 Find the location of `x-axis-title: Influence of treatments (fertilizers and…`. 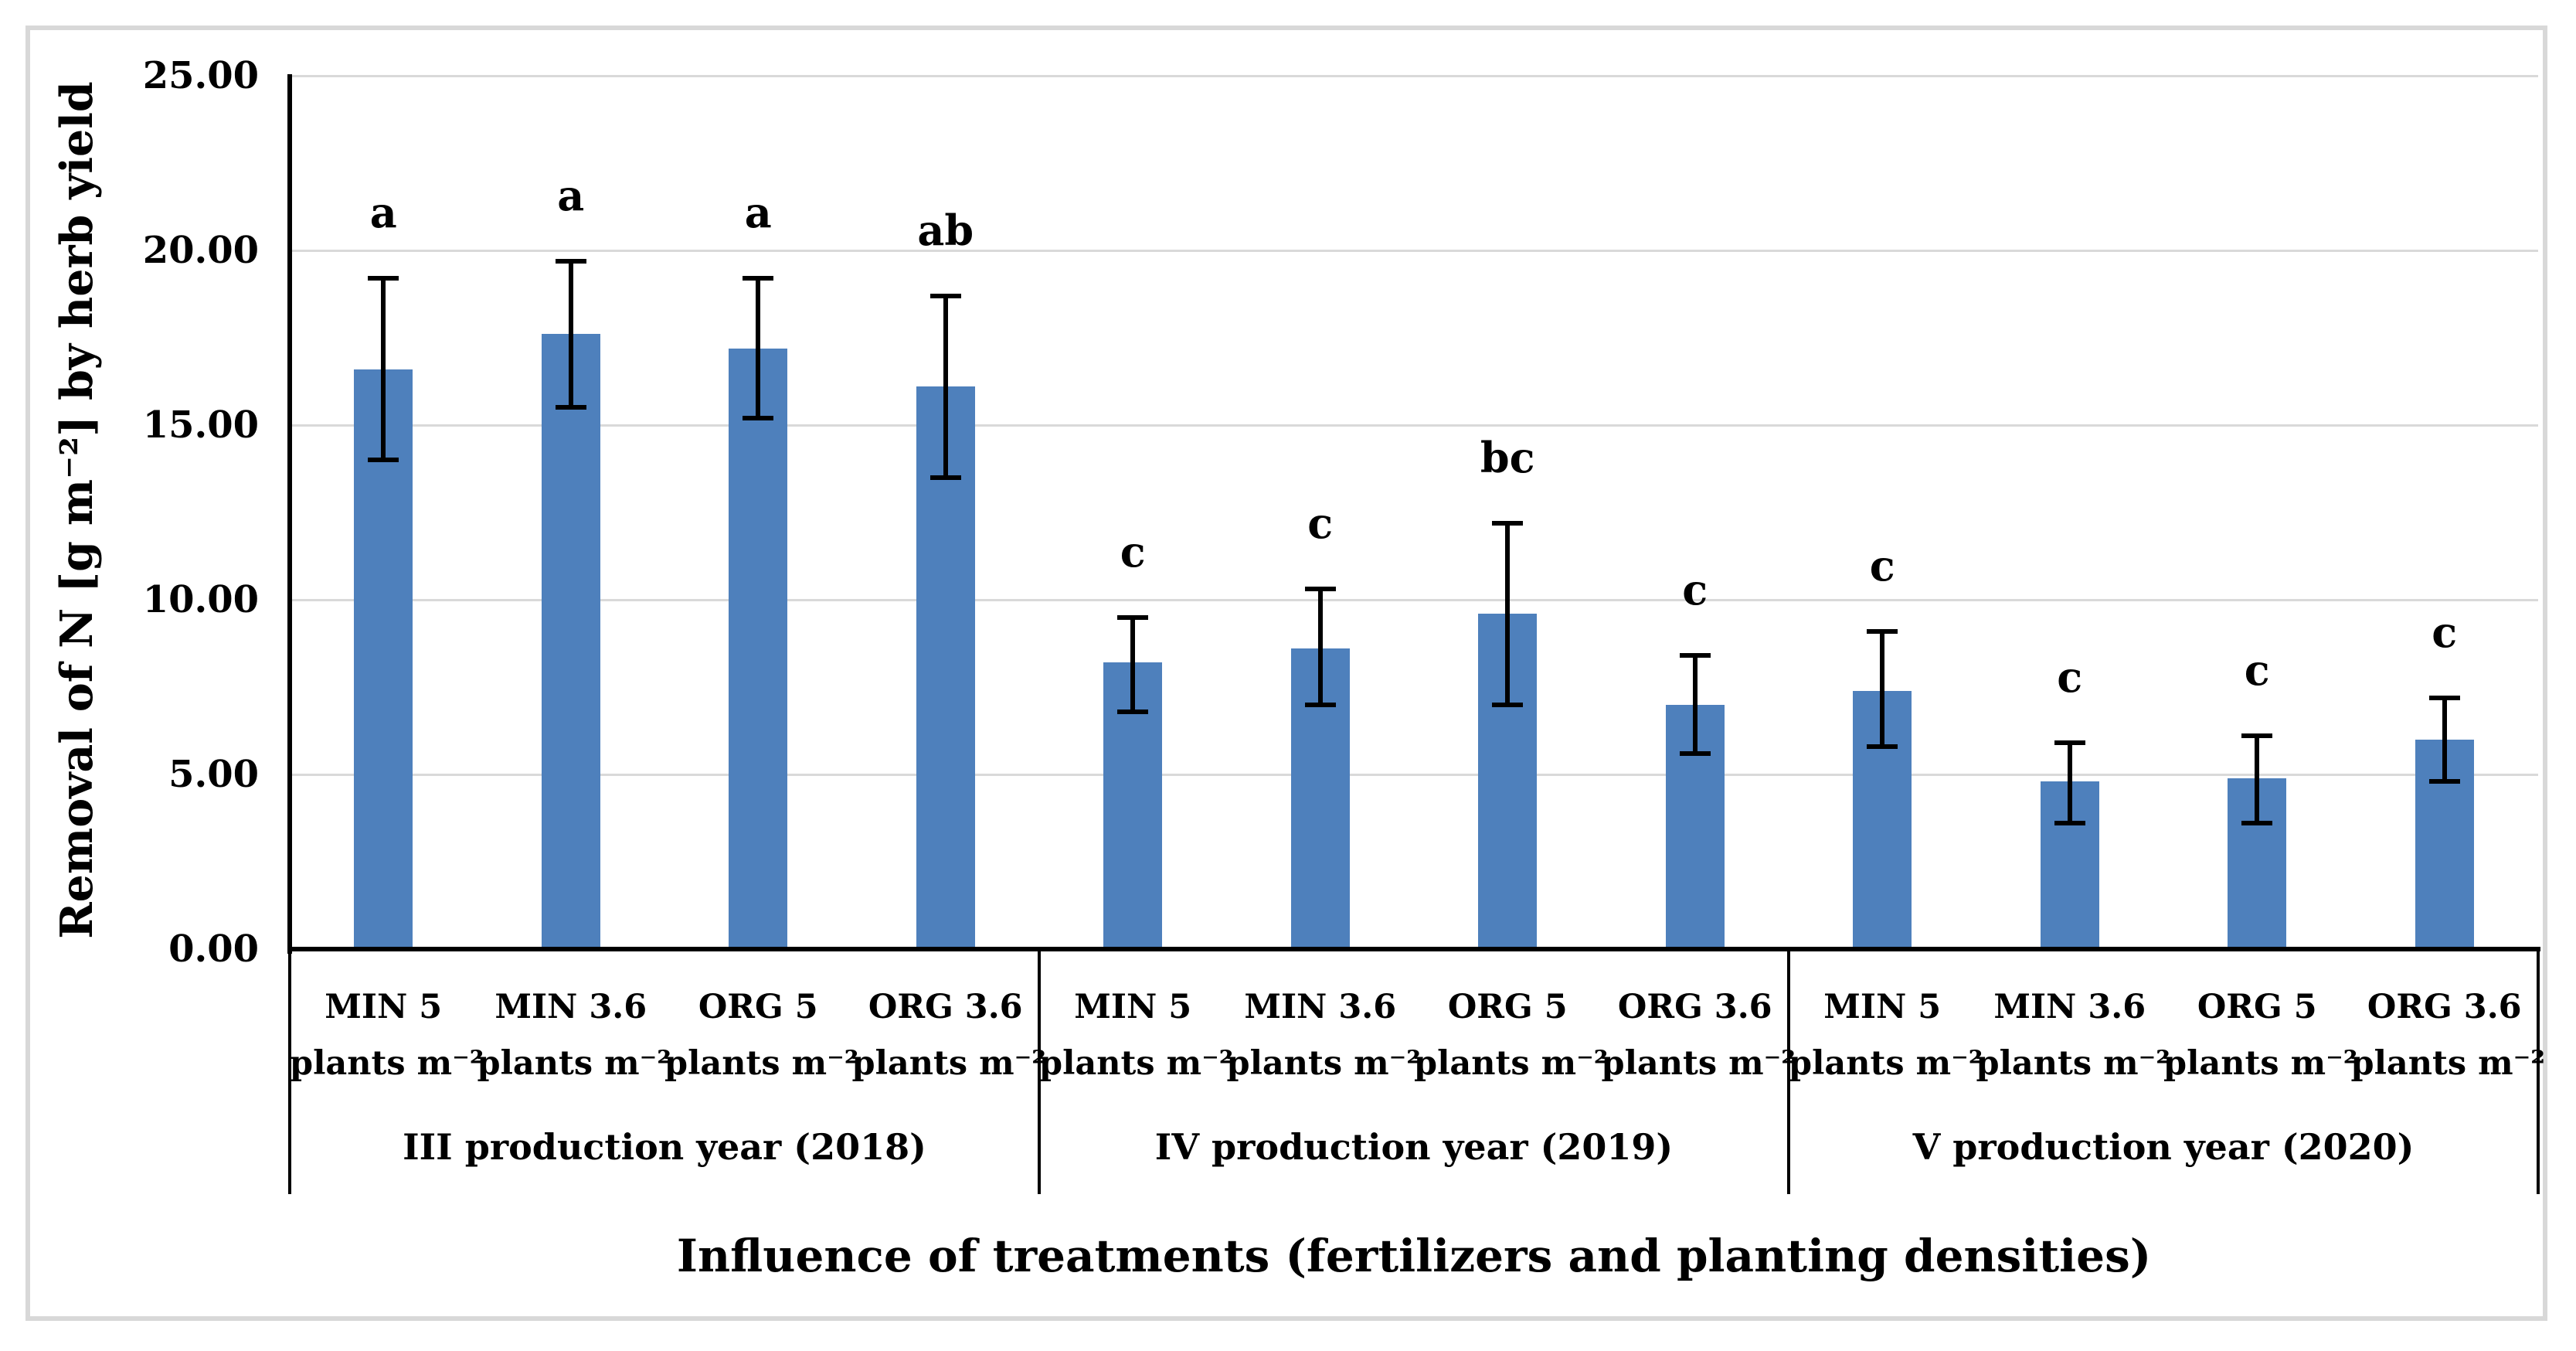

x-axis-title: Influence of treatments (fertilizers and… is located at coordinates (1414, 1256).